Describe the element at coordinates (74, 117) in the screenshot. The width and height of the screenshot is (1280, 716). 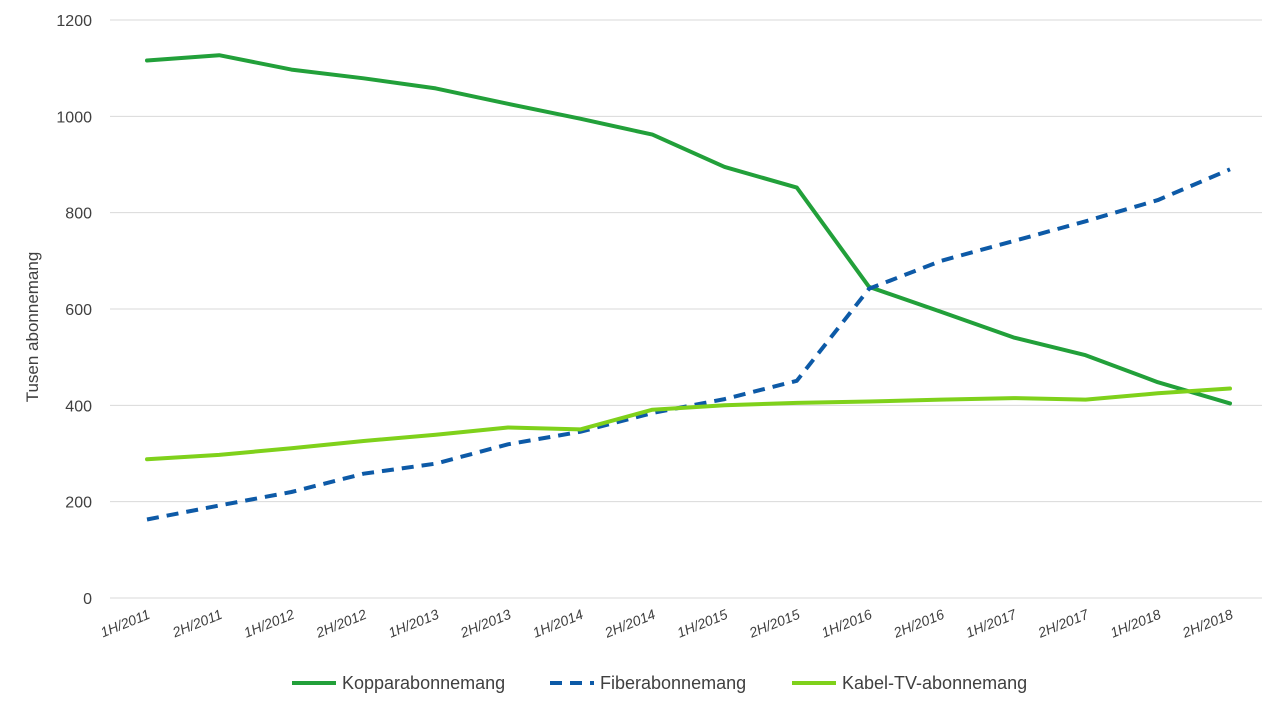
I see `y-tick-label: 1000` at that location.